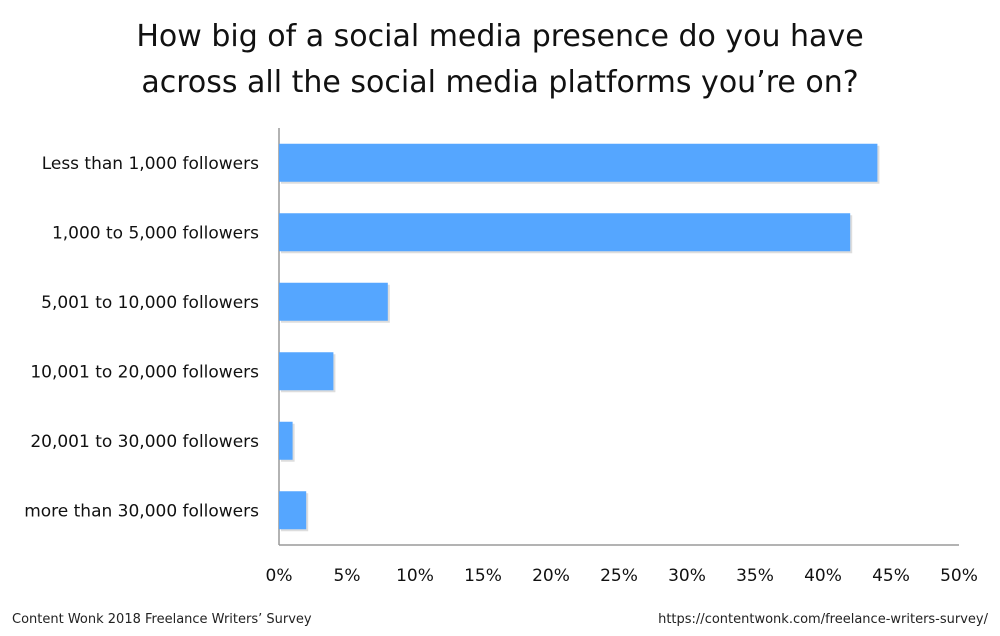  What do you see at coordinates (755, 576) in the screenshot?
I see `x-tick-label: 35%` at bounding box center [755, 576].